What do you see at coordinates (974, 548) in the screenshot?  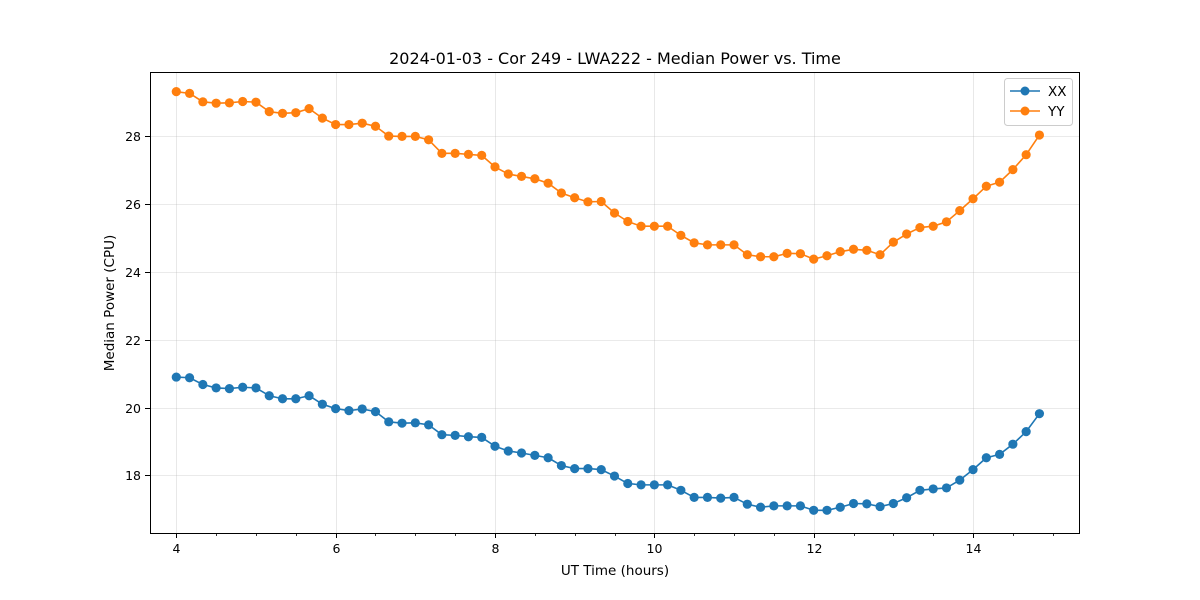 I see `x-tick-label: 14` at bounding box center [974, 548].